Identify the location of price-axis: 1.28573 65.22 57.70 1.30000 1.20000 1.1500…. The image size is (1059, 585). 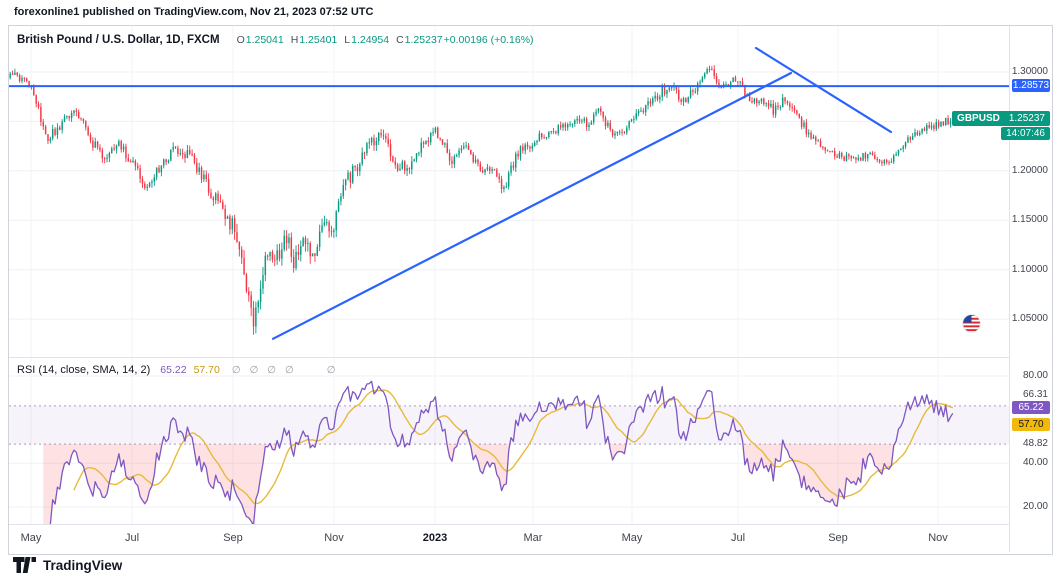
(1030, 289).